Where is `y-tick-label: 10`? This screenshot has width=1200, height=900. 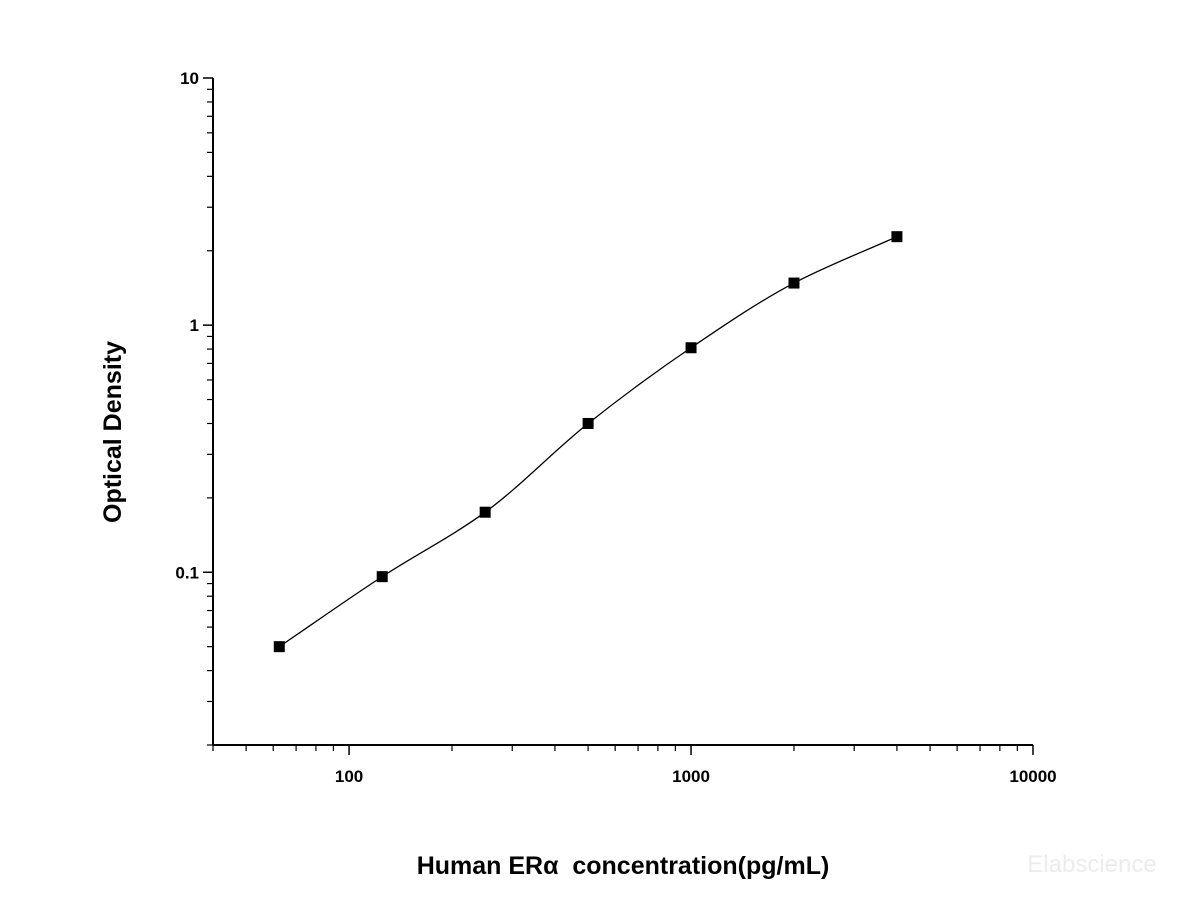 y-tick-label: 10 is located at coordinates (189, 78).